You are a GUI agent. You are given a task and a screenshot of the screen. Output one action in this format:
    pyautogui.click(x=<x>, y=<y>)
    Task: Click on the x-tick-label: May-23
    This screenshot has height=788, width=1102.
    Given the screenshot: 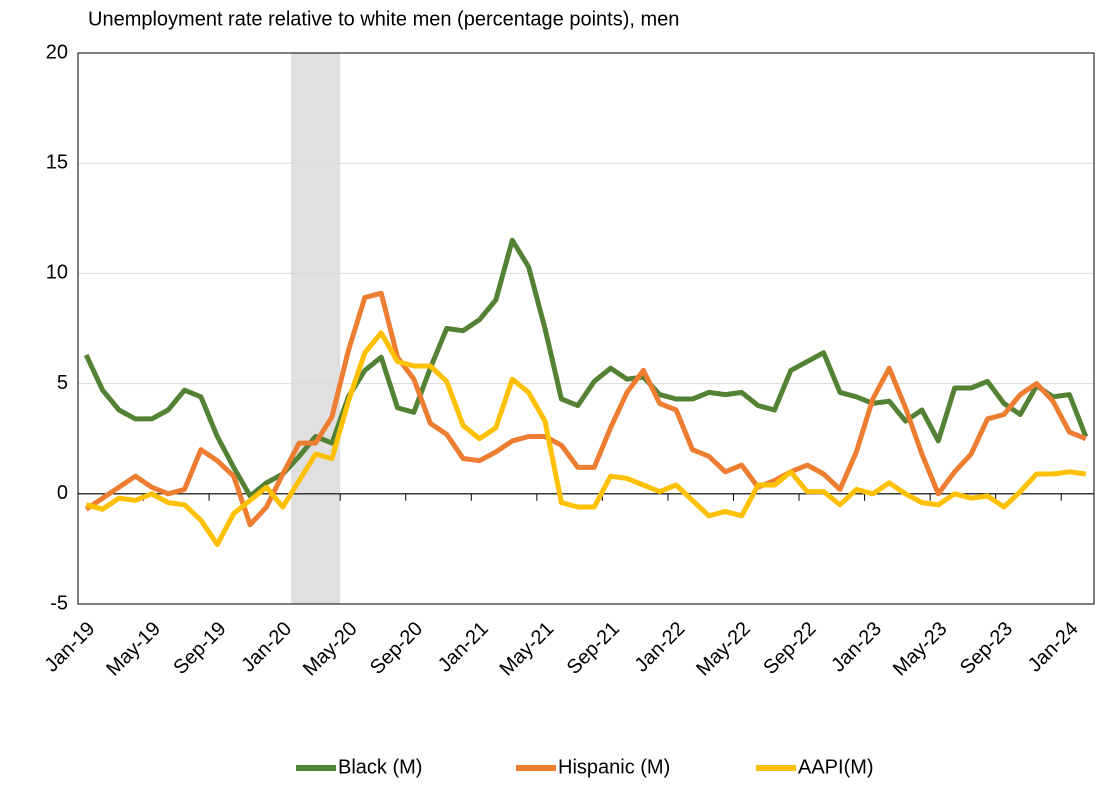 What is the action you would take?
    pyautogui.click(x=920, y=649)
    